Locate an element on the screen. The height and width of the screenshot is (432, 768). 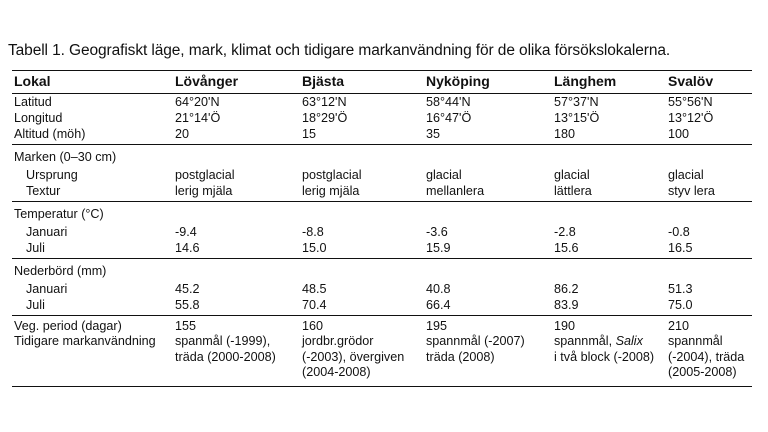
cell-nykoping: 16°47'Ö is located at coordinates (449, 118).